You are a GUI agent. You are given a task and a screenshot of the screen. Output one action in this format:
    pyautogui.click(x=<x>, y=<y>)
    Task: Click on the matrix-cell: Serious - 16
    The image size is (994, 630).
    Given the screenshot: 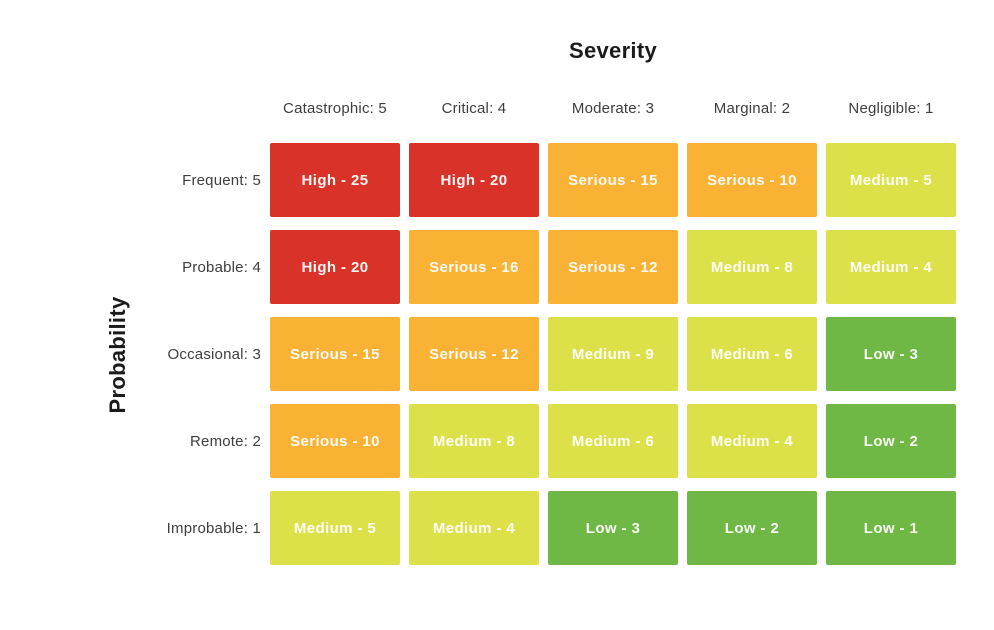 What is the action you would take?
    pyautogui.click(x=474, y=267)
    